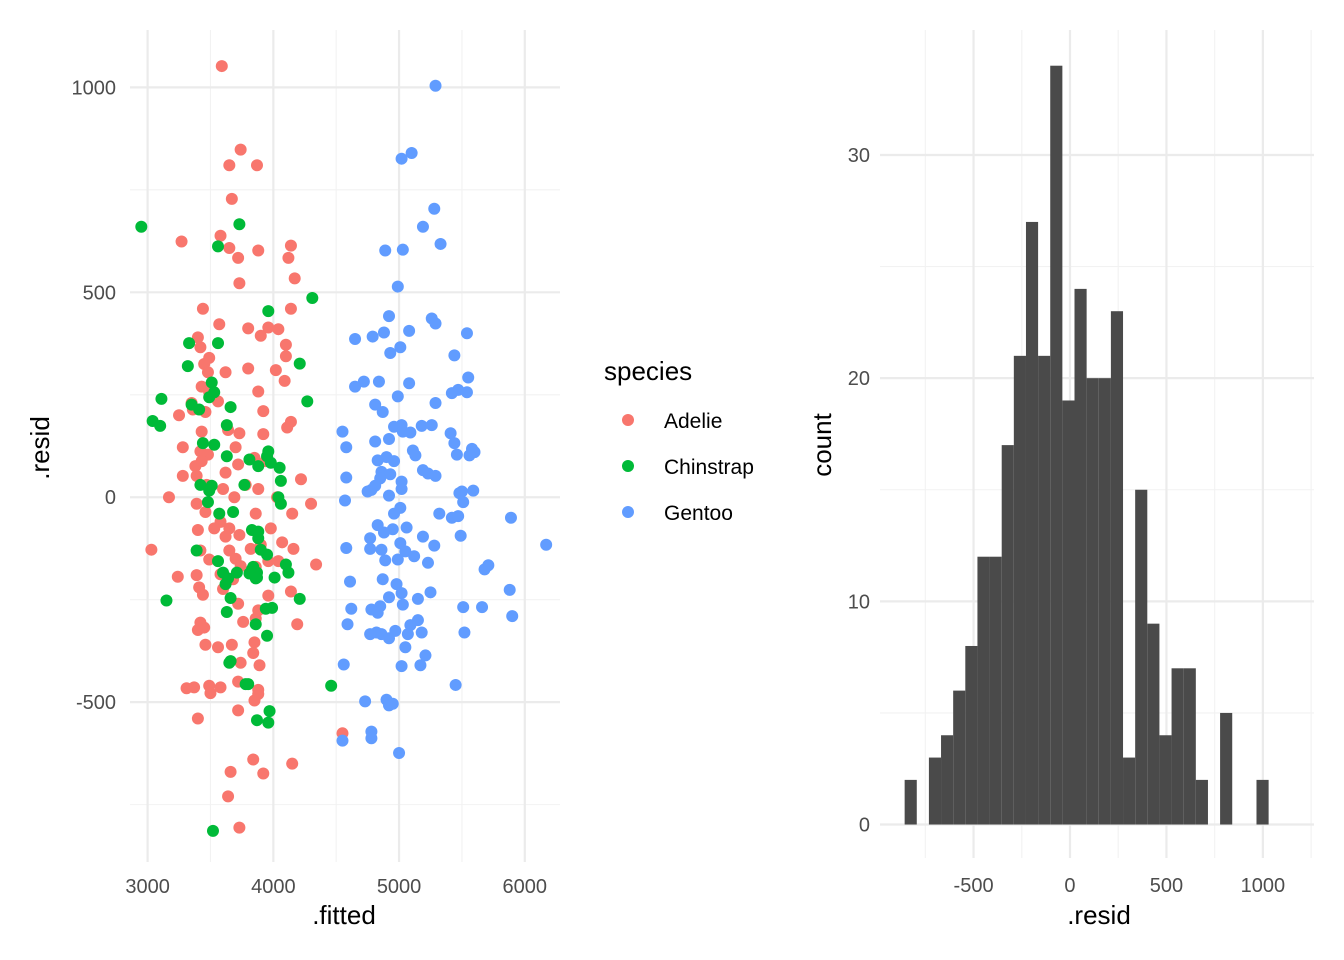 The height and width of the screenshot is (960, 1344). I want to click on histogram-x-axis-title: .resid, so click(1099, 915).